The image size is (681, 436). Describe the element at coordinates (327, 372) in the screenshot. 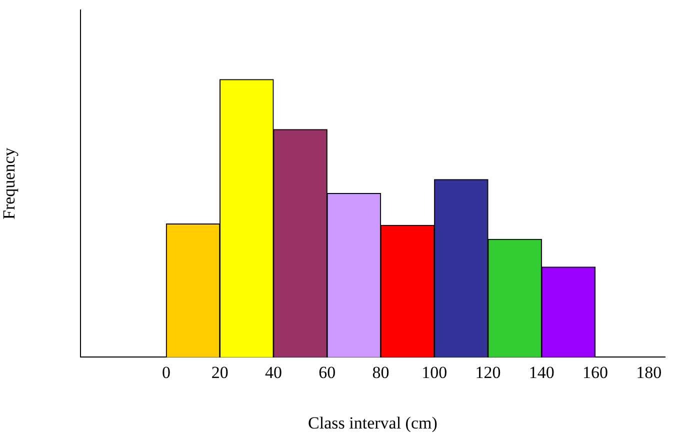

I see `x-tick-label: 60` at that location.